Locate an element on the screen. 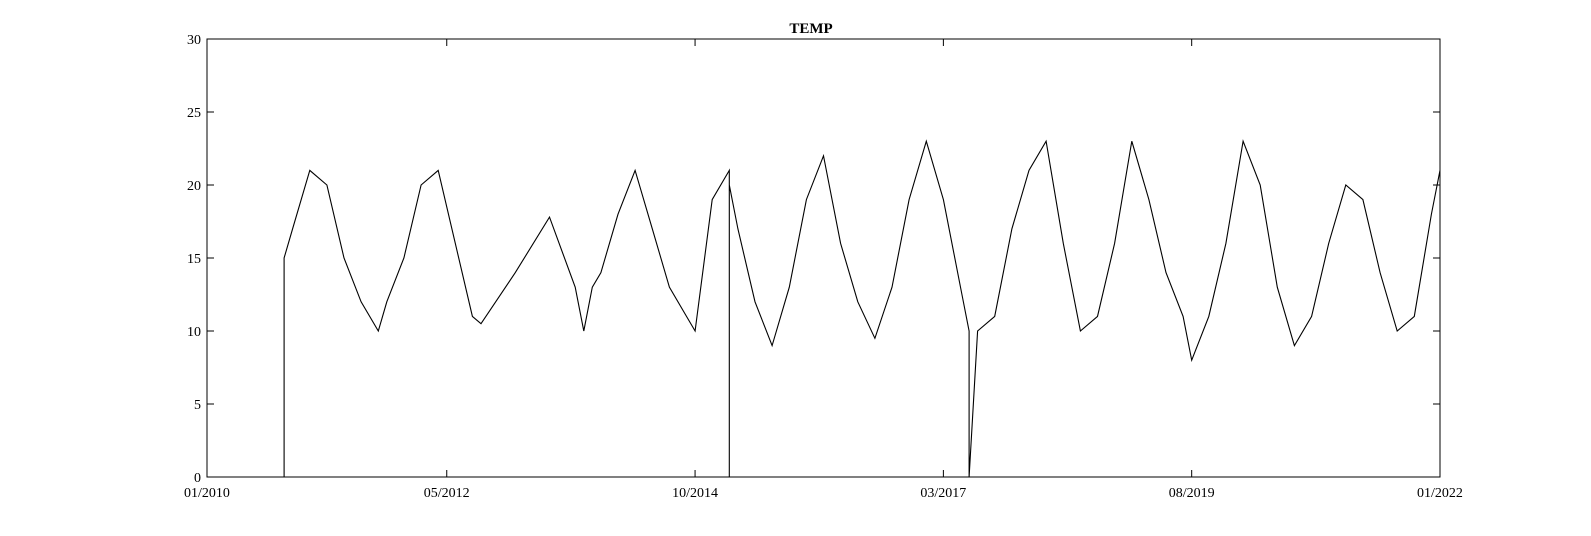 The image size is (1591, 536). y-tick-label: 0 is located at coordinates (197, 478).